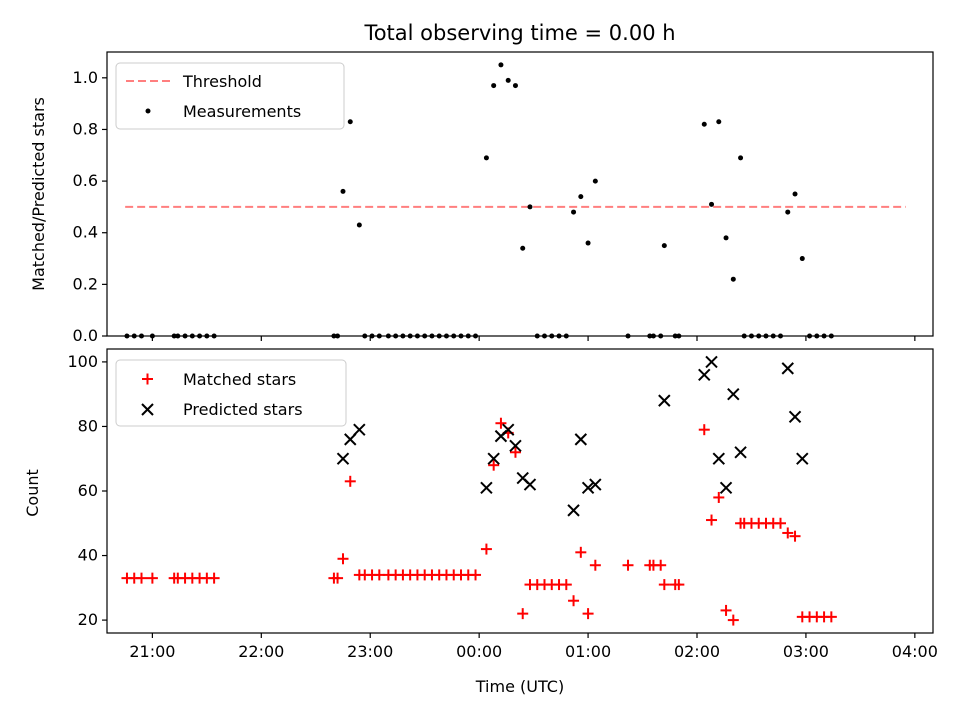 This screenshot has width=960, height=724. I want to click on bottom-y-tick-label: 40, so click(88, 555).